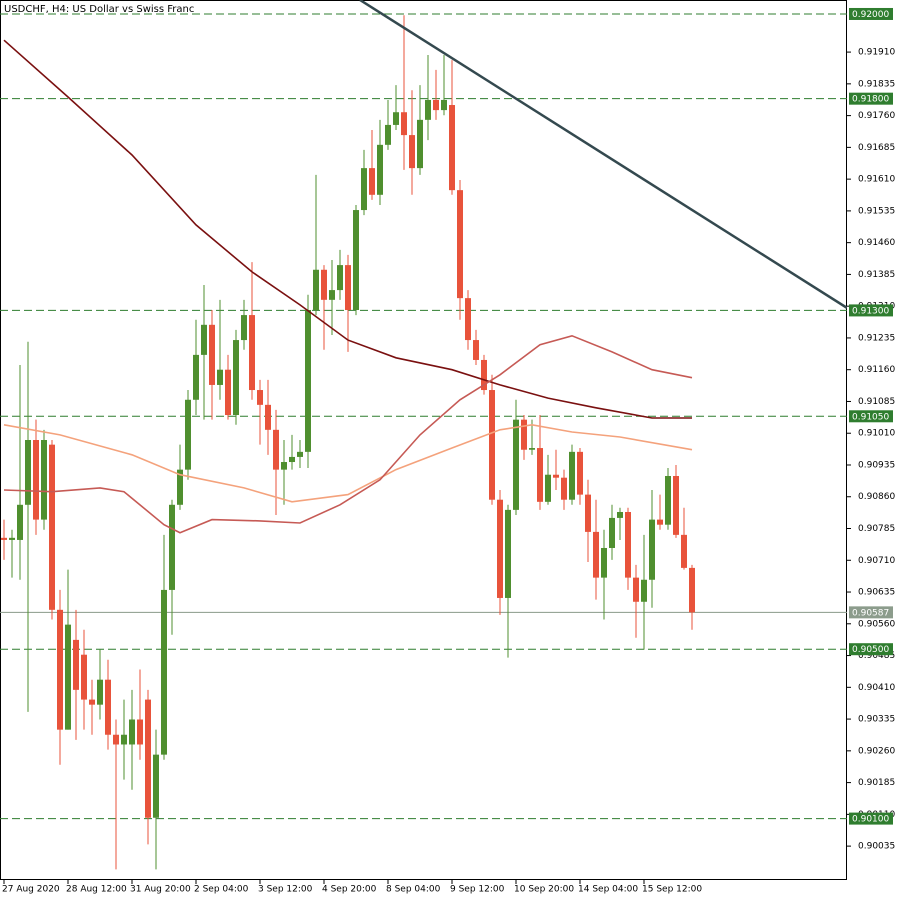  Describe the element at coordinates (876, 783) in the screenshot. I see `y-tick-label: 0.90185` at that location.